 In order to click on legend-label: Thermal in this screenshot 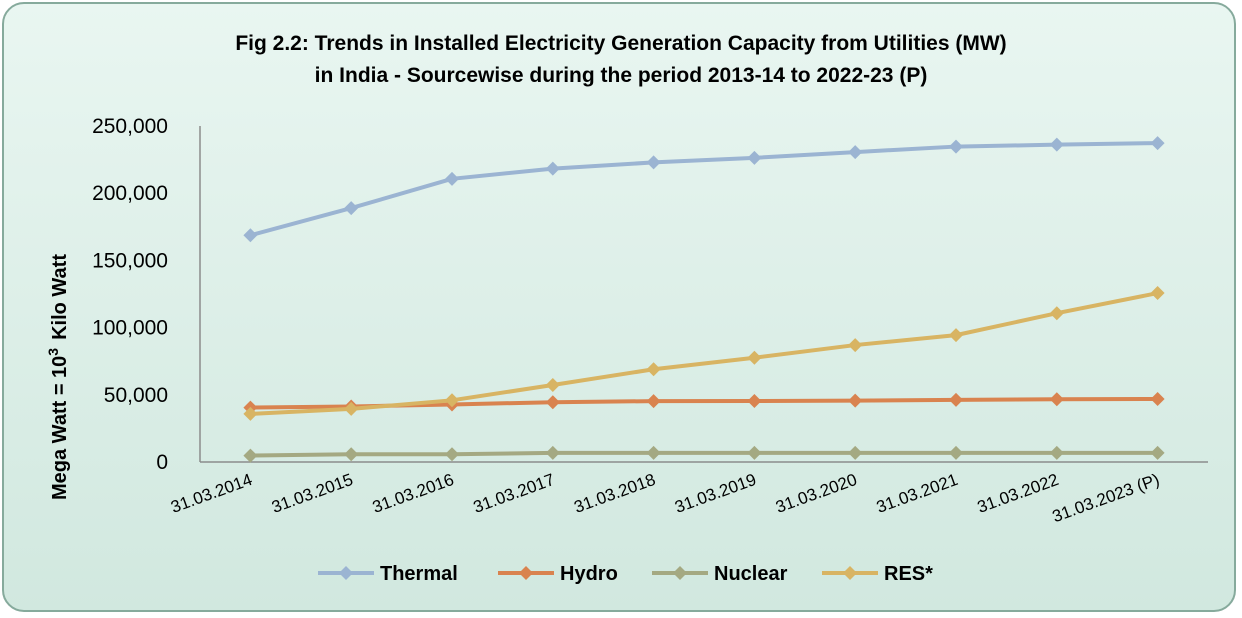, I will do `click(419, 574)`.